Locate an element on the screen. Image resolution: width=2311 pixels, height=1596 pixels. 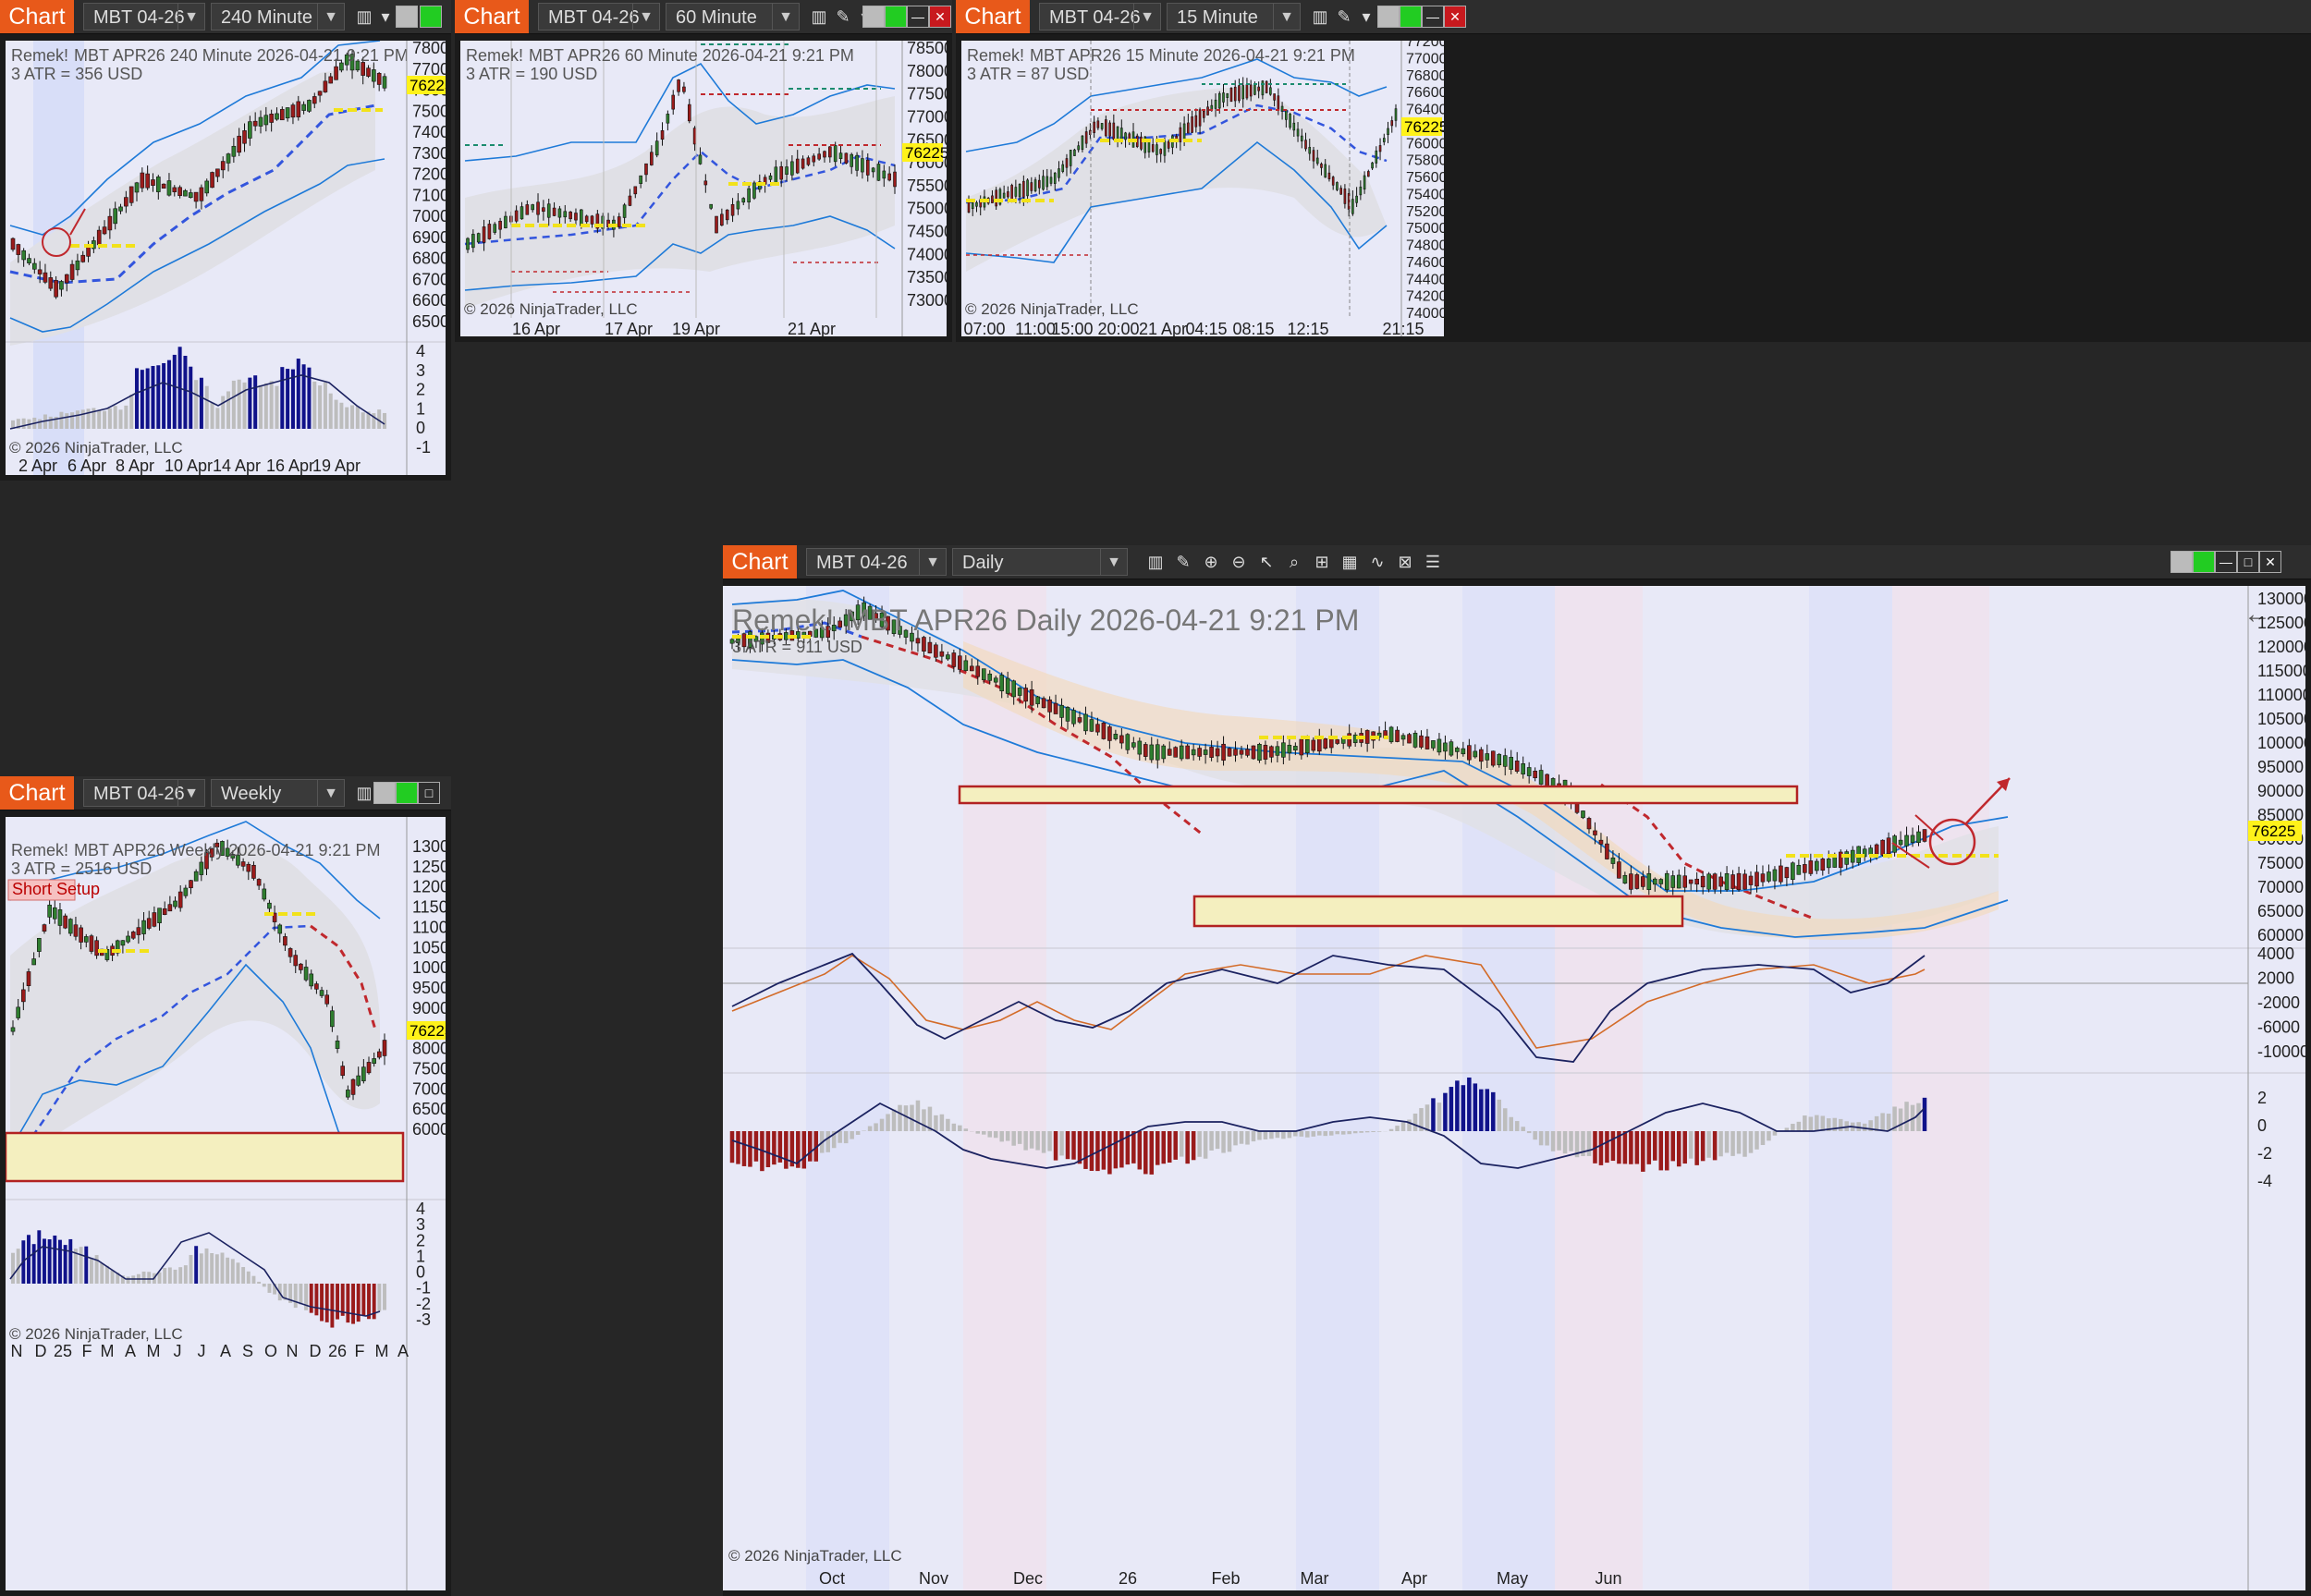
templates-icon: ⊞ is located at coordinates (1321, 562).